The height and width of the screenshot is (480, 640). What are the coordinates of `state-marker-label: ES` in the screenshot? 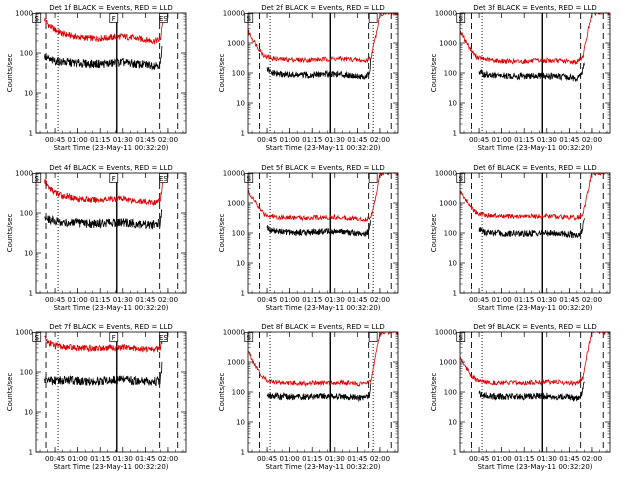 It's located at (163, 338).